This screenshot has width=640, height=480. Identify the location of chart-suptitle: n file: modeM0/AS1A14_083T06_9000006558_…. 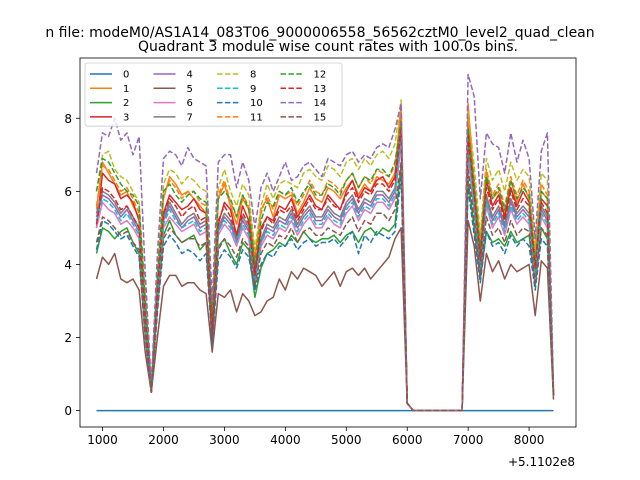
(319, 33).